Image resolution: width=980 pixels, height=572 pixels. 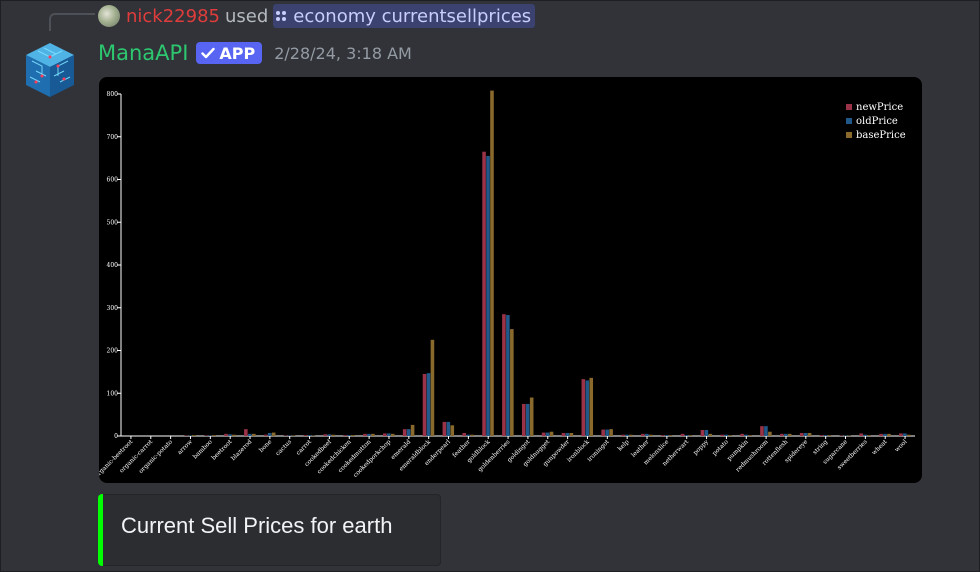 I want to click on bar-oldPrice-redmushroom, so click(x=766, y=431).